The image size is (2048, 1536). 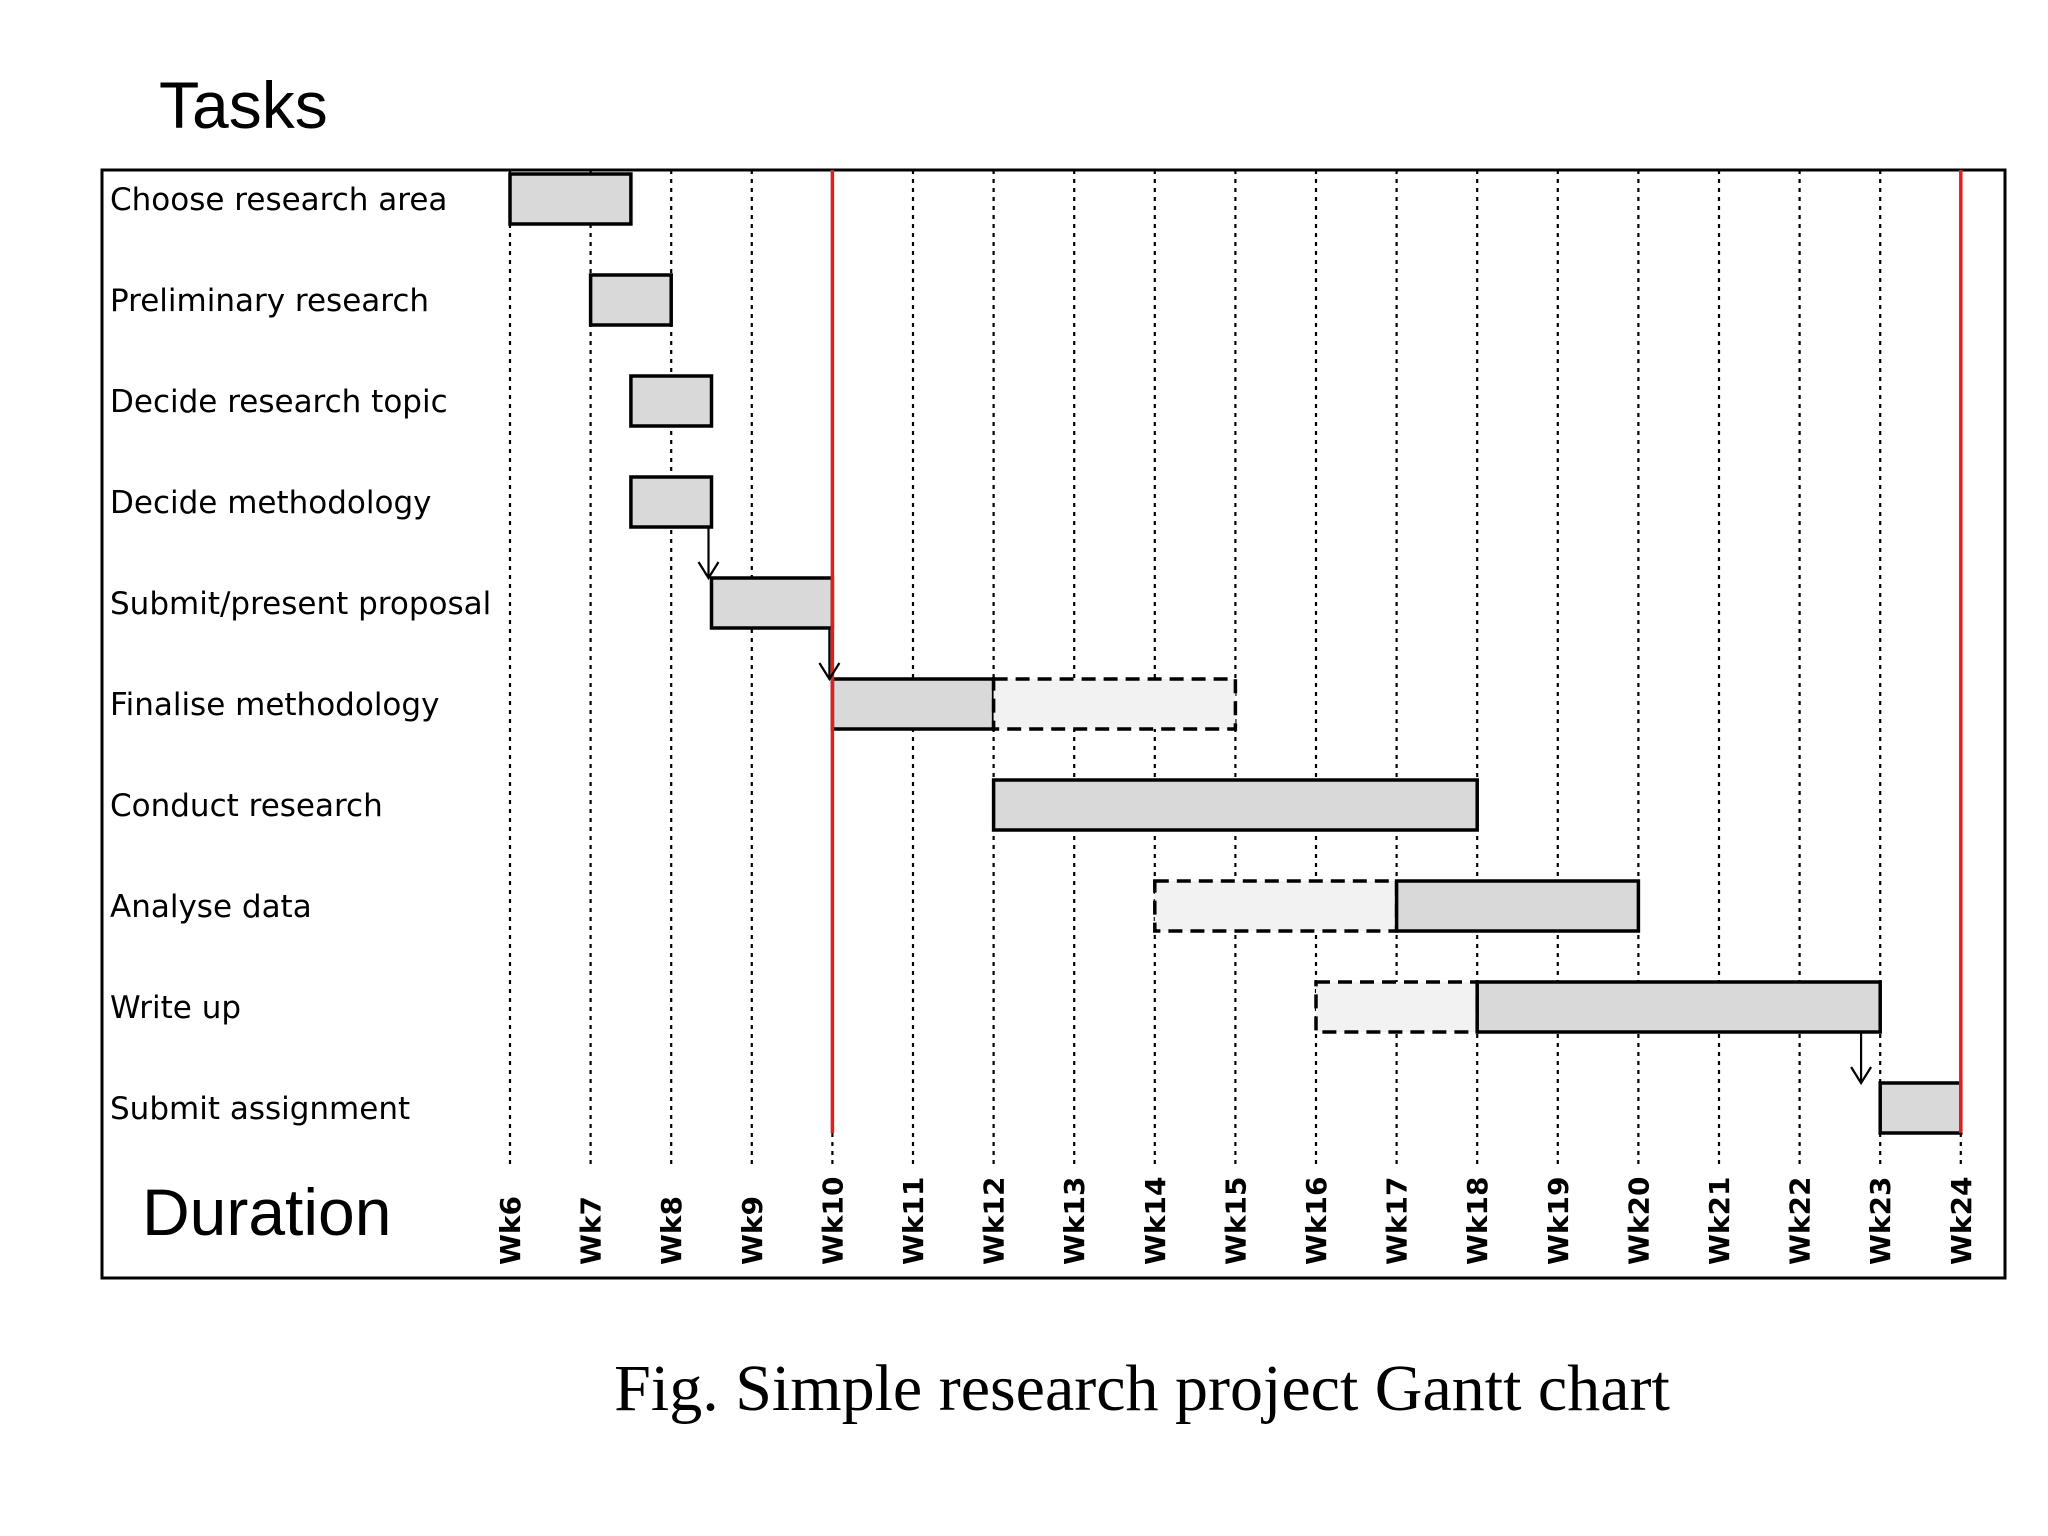 What do you see at coordinates (1316, 1221) in the screenshot?
I see `week-tick-label: Wk16` at bounding box center [1316, 1221].